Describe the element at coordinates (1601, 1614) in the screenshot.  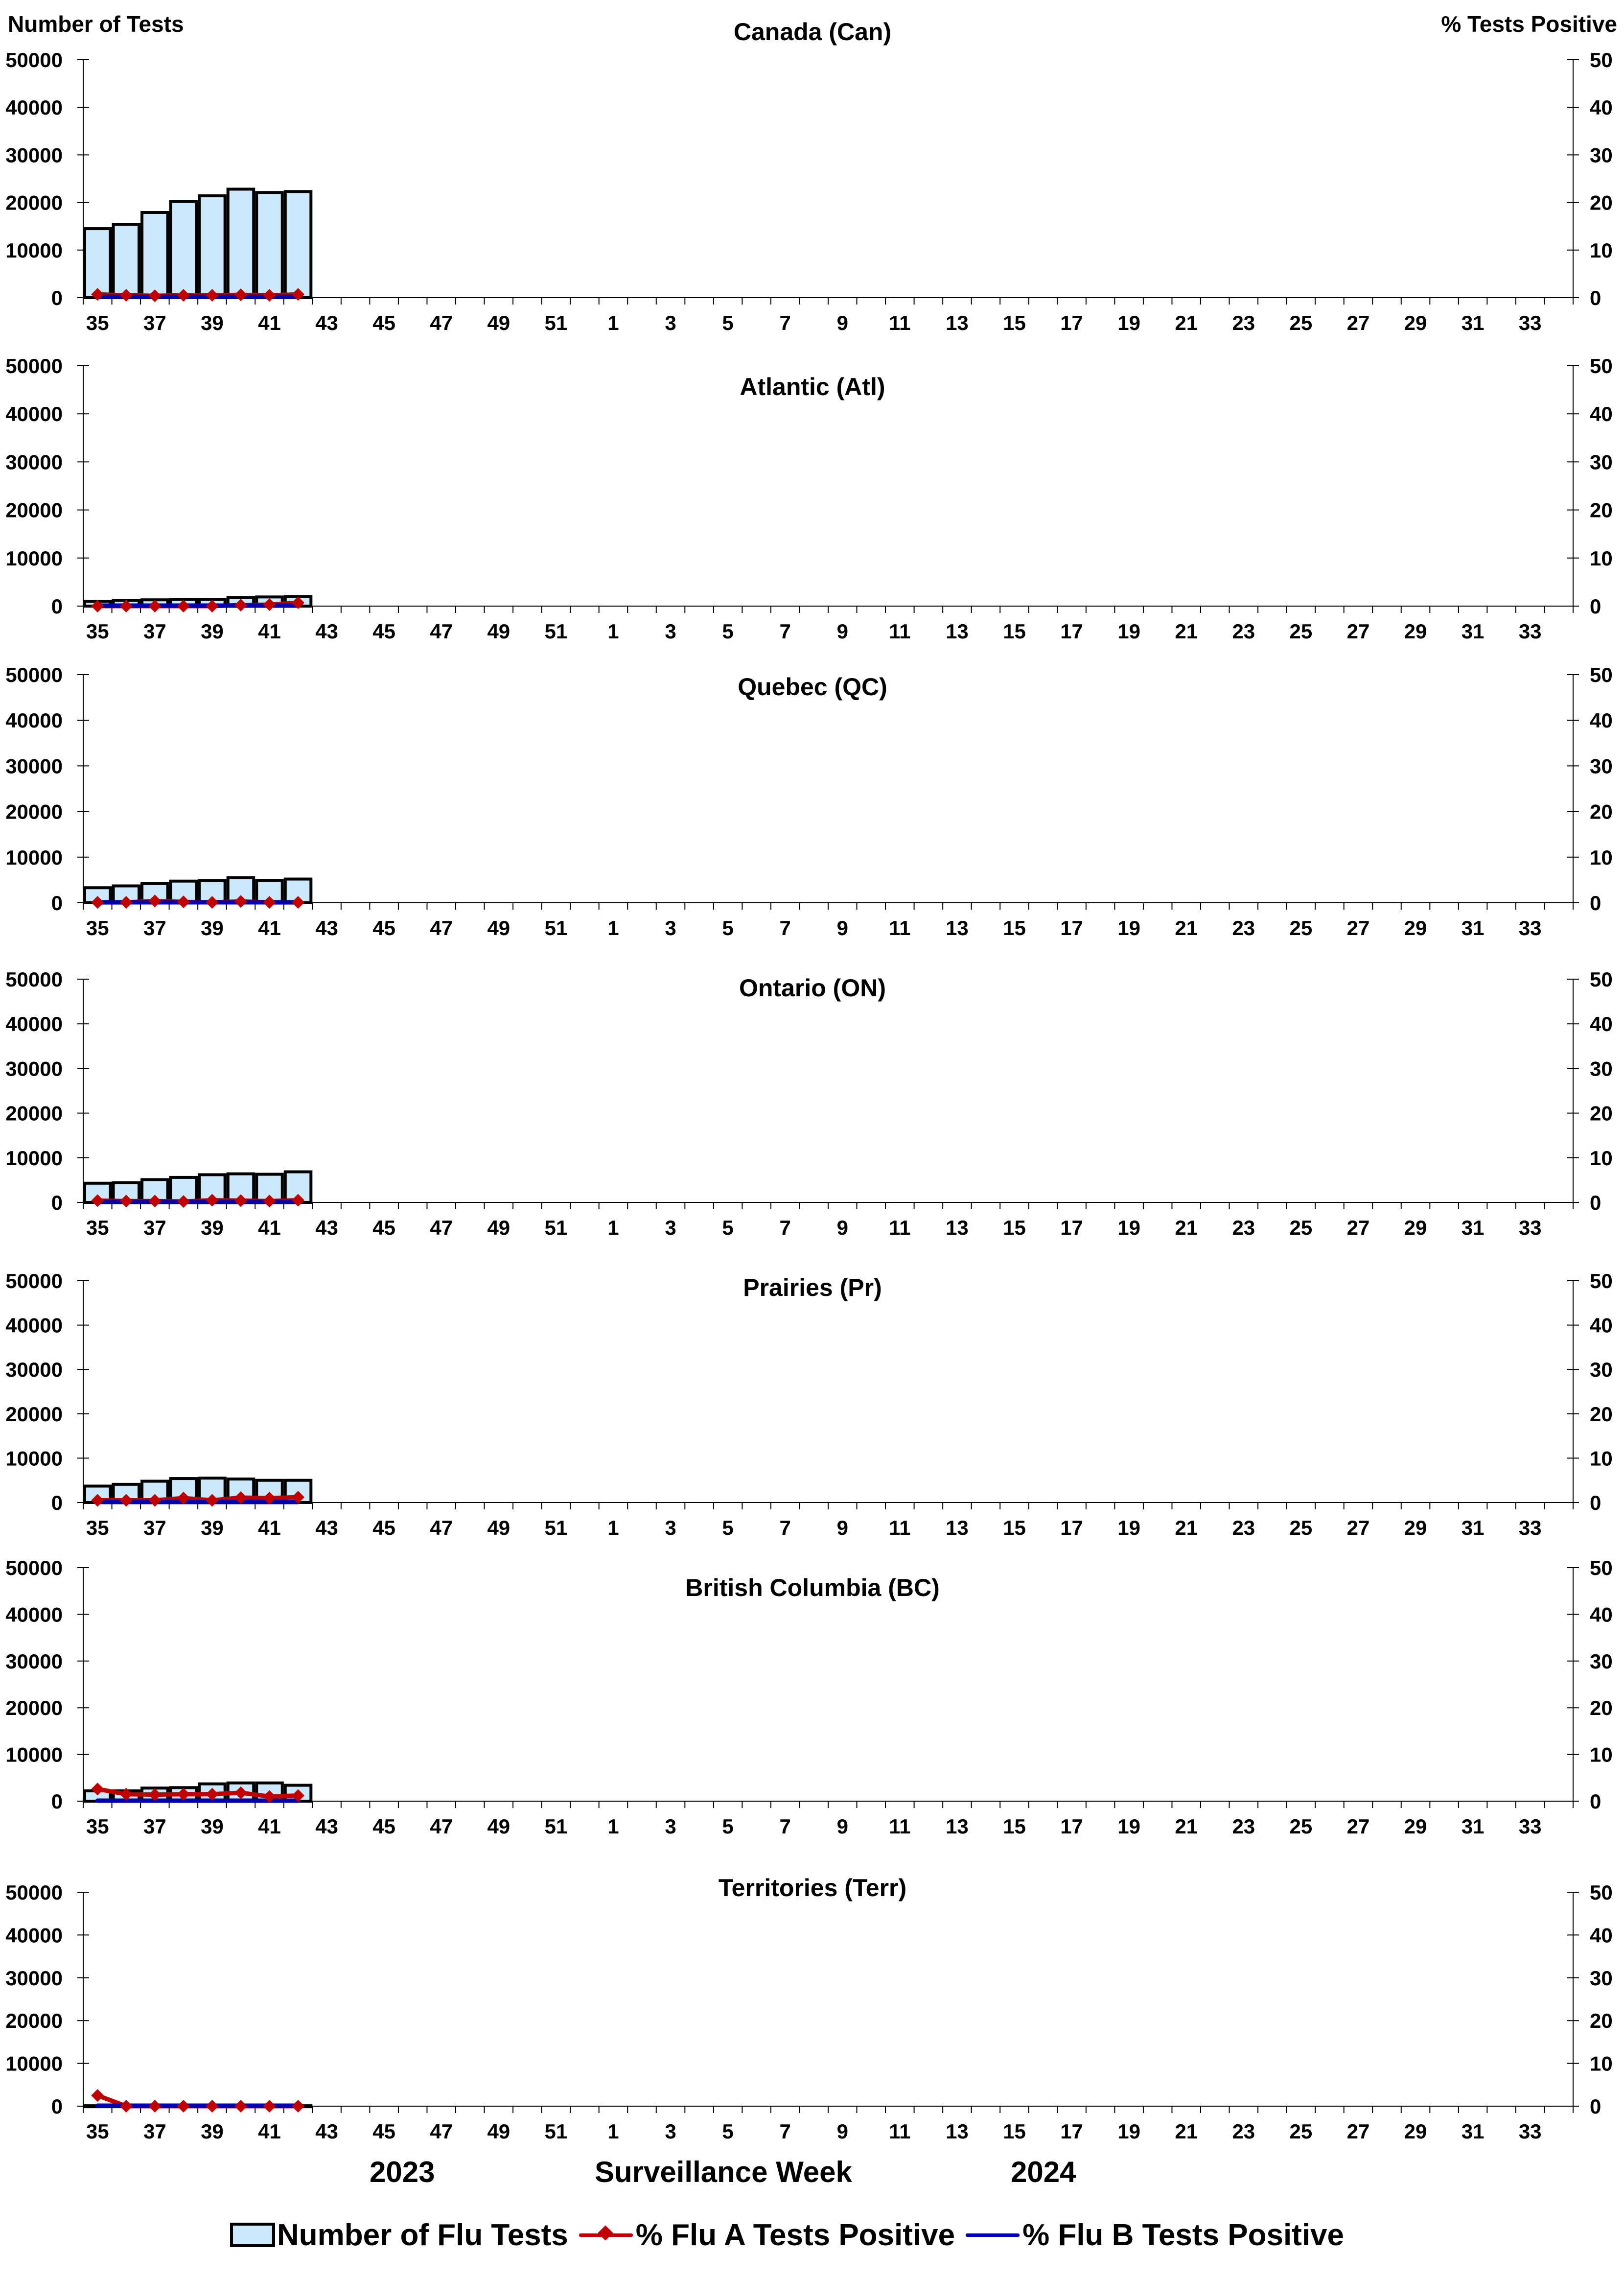
I see `y-tick-label-right: 40` at that location.